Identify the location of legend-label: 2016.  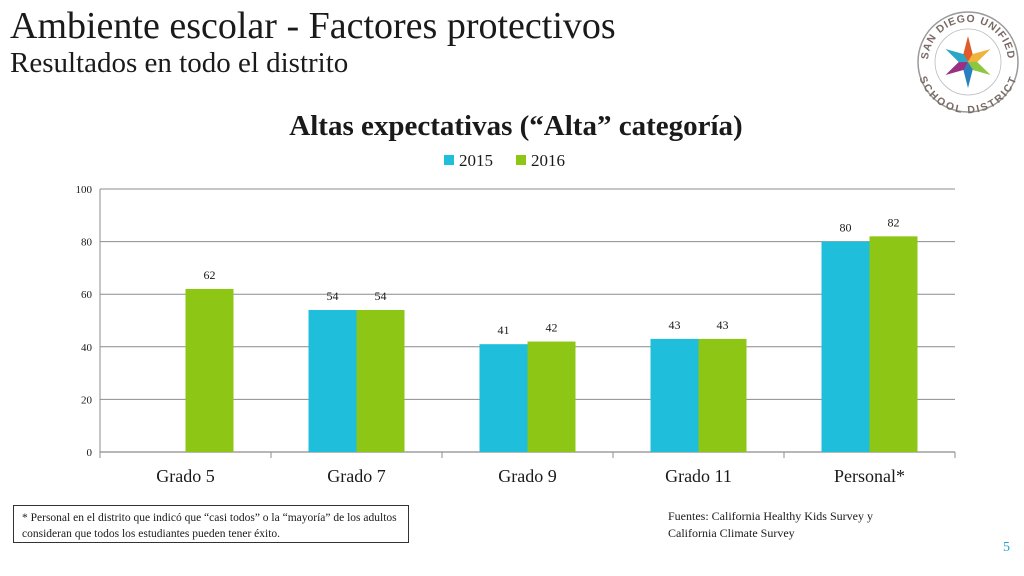
(548, 160).